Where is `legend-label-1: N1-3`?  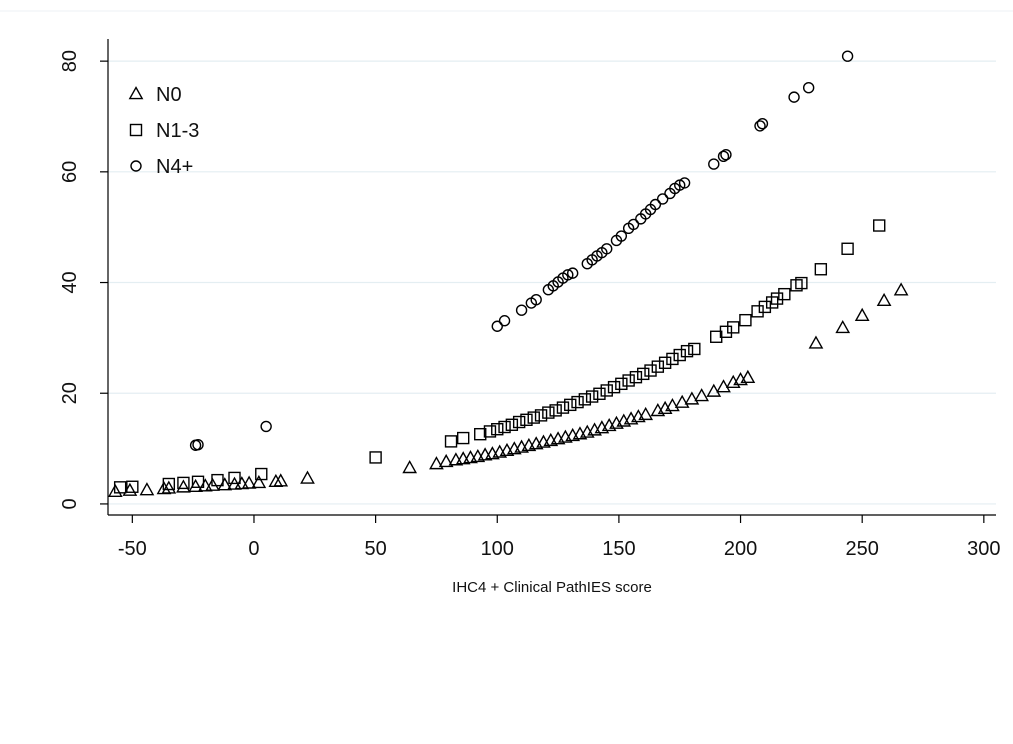
legend-label-1: N1-3 is located at coordinates (177, 131).